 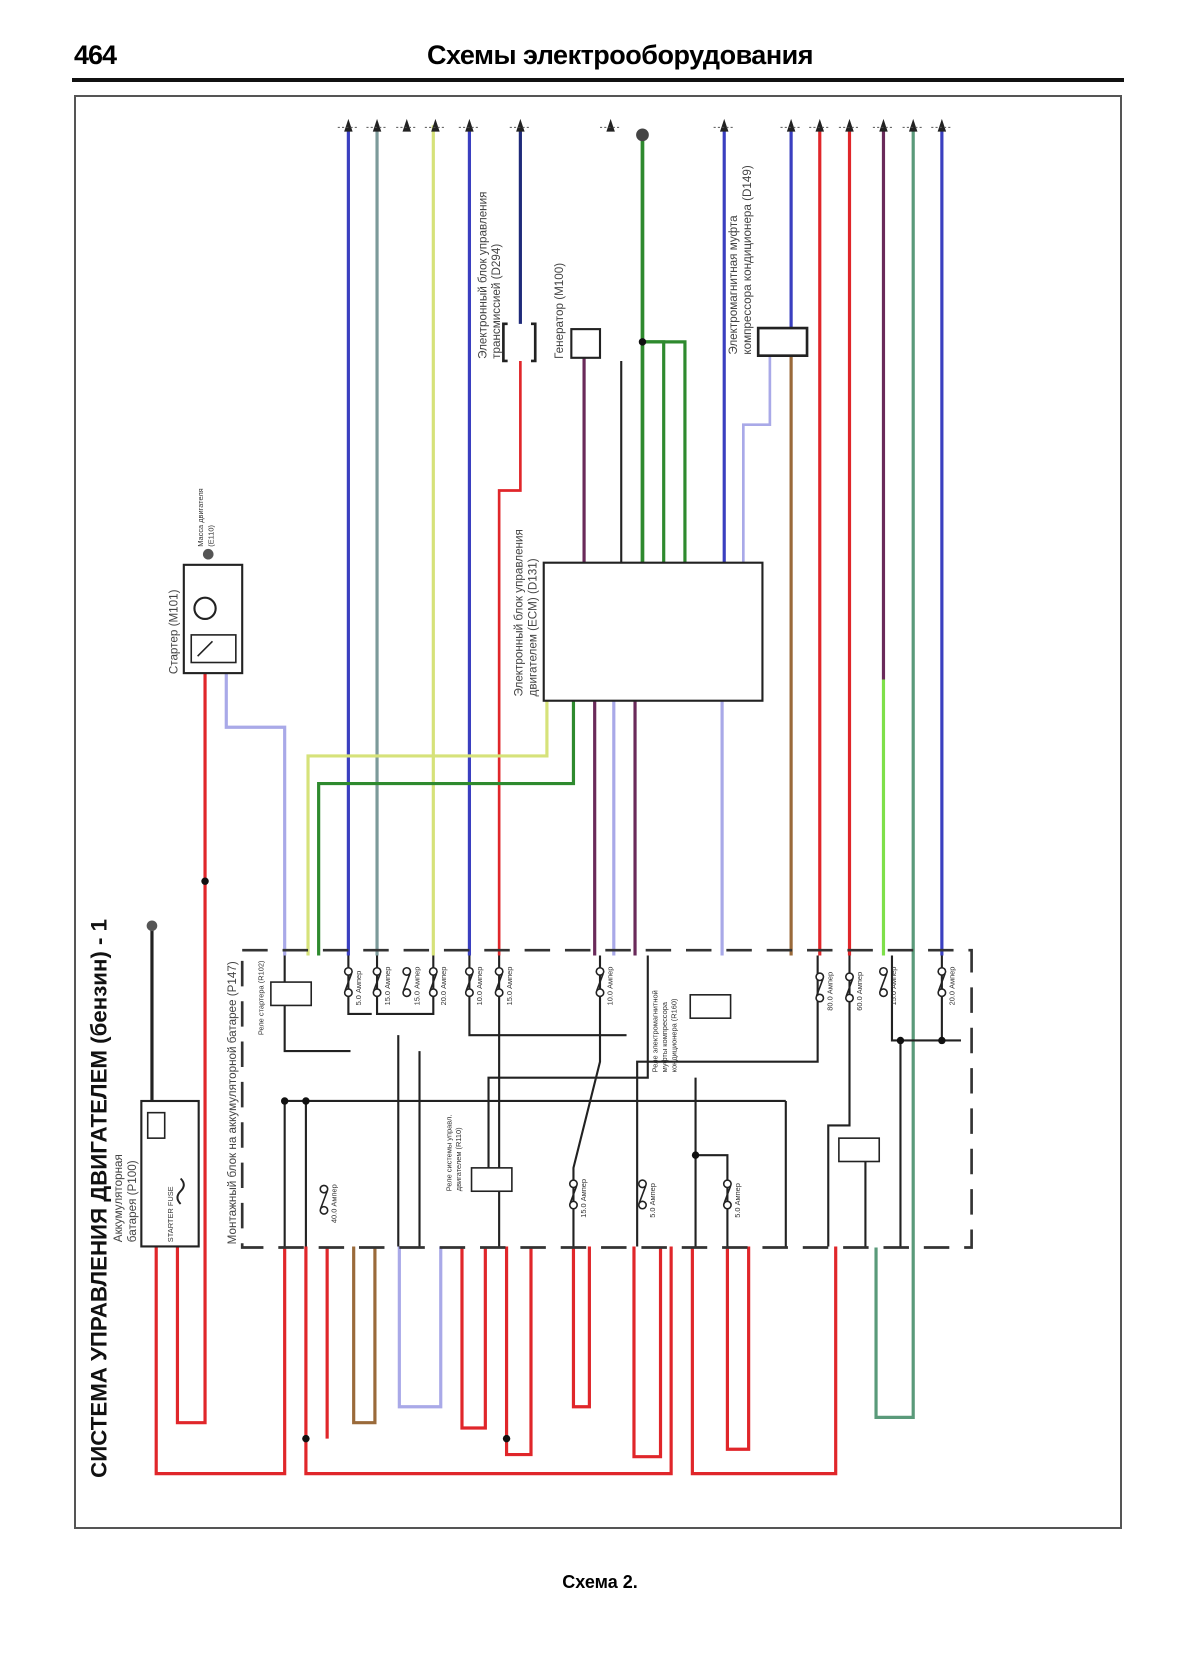 What do you see at coordinates (830, 991) in the screenshot?
I see `fuse-rating: 80.0 Ампер` at bounding box center [830, 991].